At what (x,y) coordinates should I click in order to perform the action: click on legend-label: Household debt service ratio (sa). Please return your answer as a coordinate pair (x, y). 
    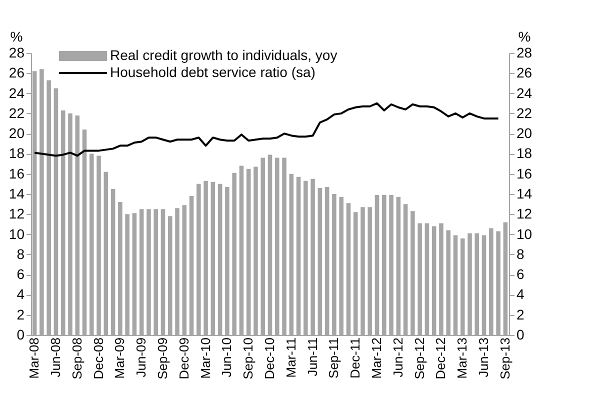
    Looking at the image, I should click on (213, 72).